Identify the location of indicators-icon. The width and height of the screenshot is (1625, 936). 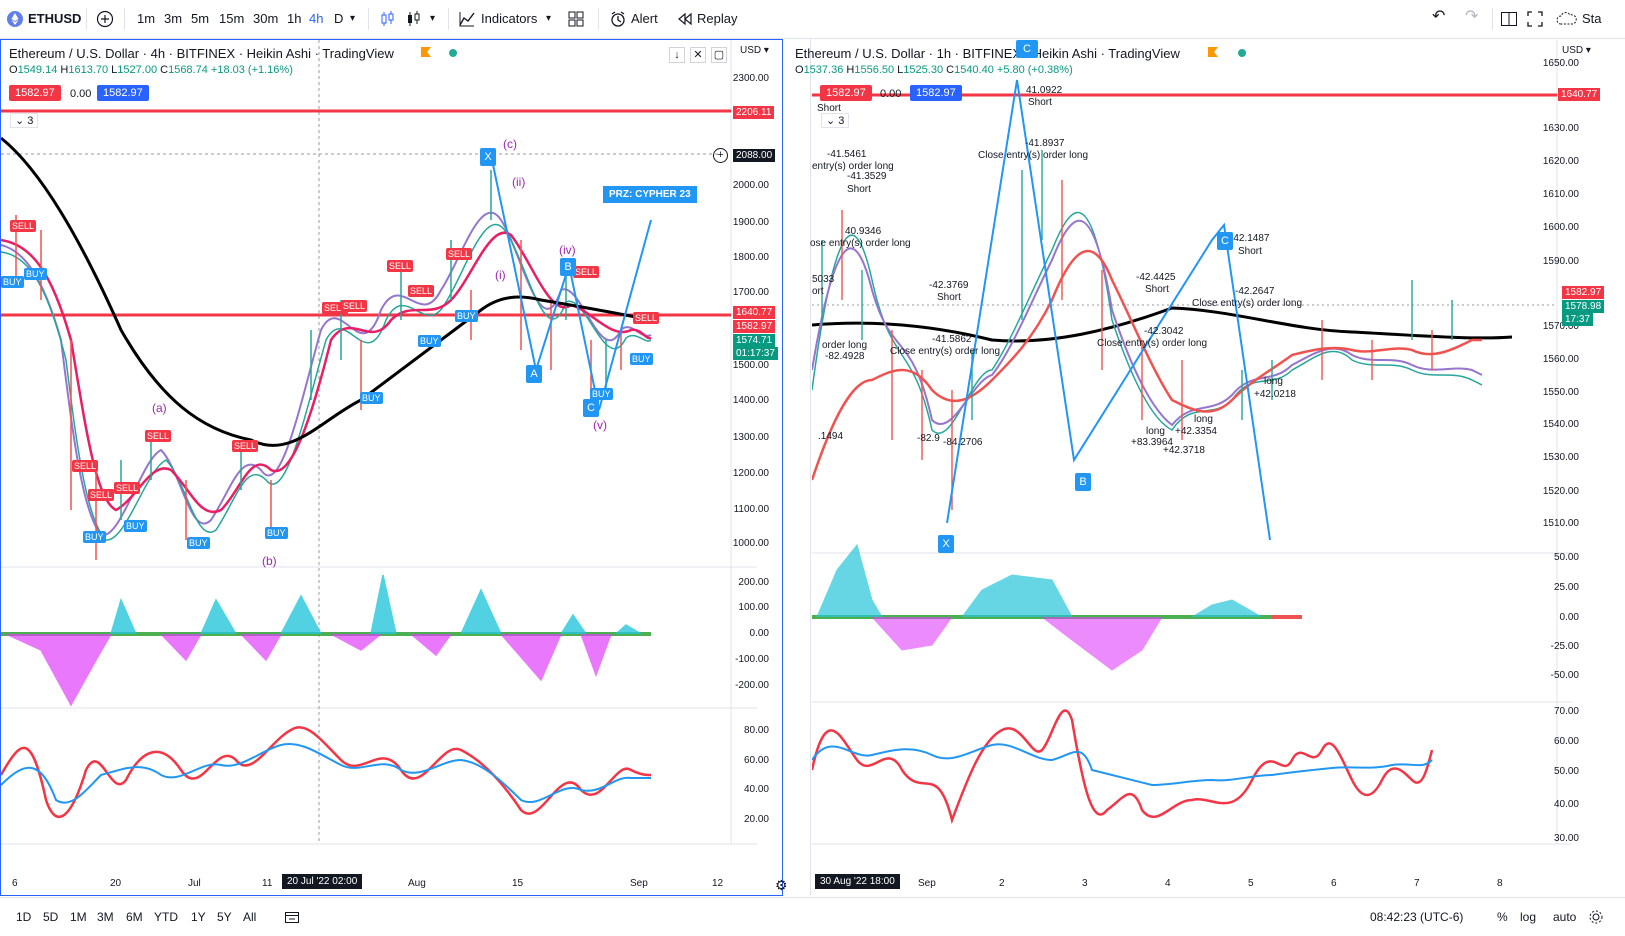
(467, 20).